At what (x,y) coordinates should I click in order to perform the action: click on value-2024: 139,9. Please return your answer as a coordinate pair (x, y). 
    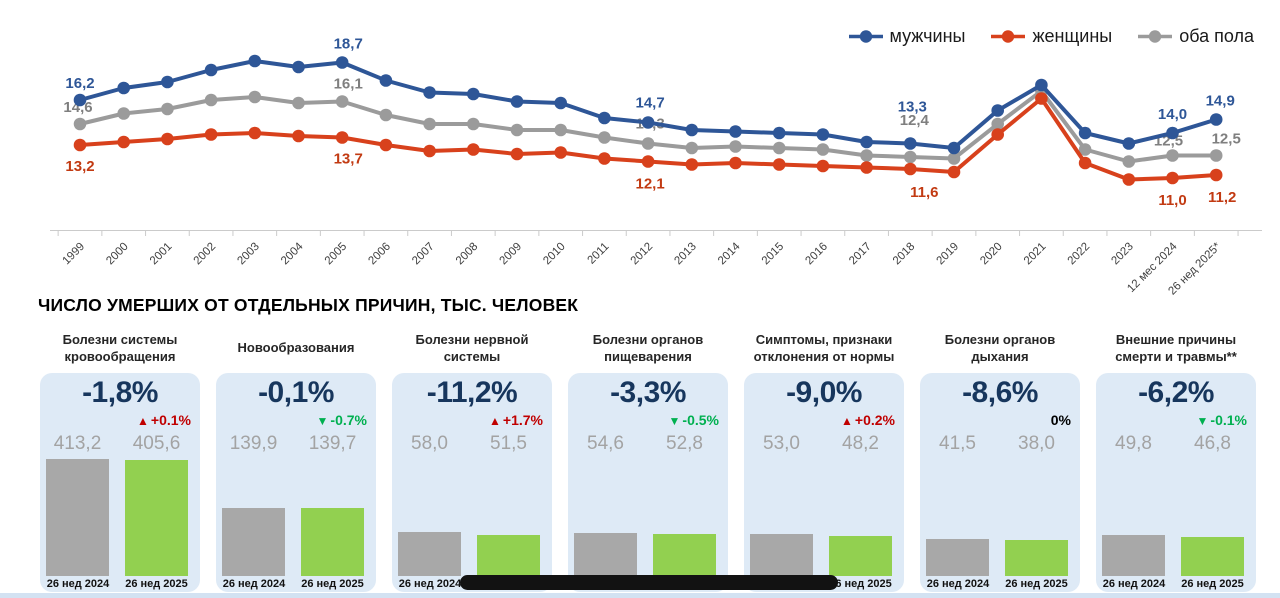
    Looking at the image, I should click on (253, 443).